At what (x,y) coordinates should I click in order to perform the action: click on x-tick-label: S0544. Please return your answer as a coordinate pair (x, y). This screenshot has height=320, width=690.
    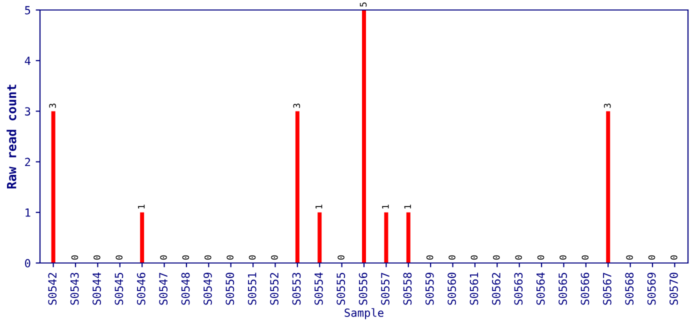
    Looking at the image, I should click on (96, 288).